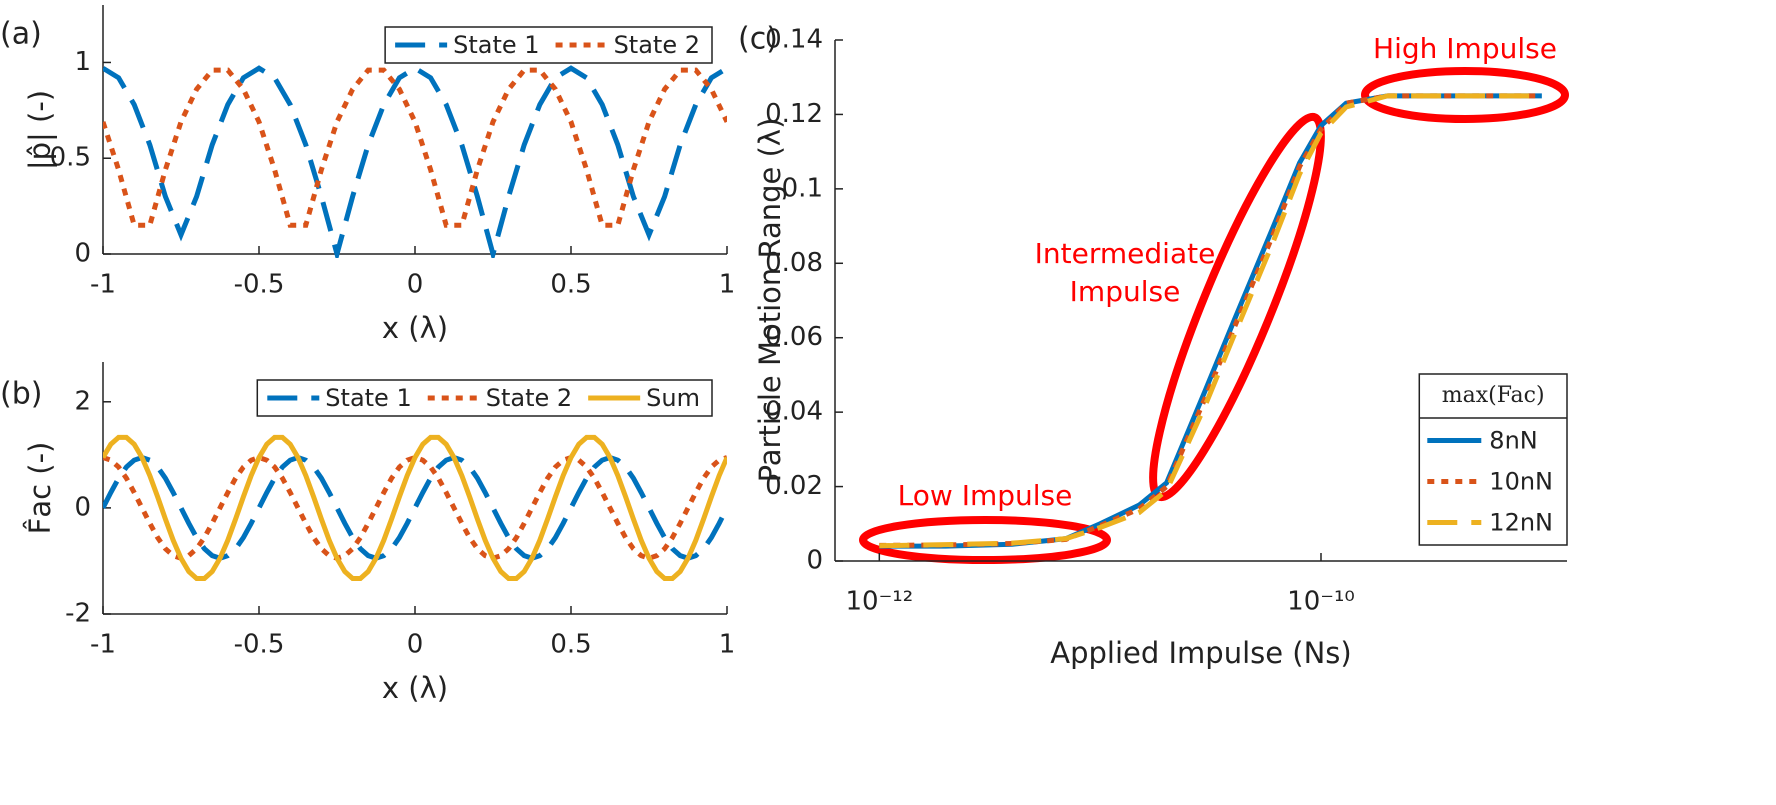 The width and height of the screenshot is (1776, 805). What do you see at coordinates (1513, 441) in the screenshot?
I see `legend-label: 8nN` at bounding box center [1513, 441].